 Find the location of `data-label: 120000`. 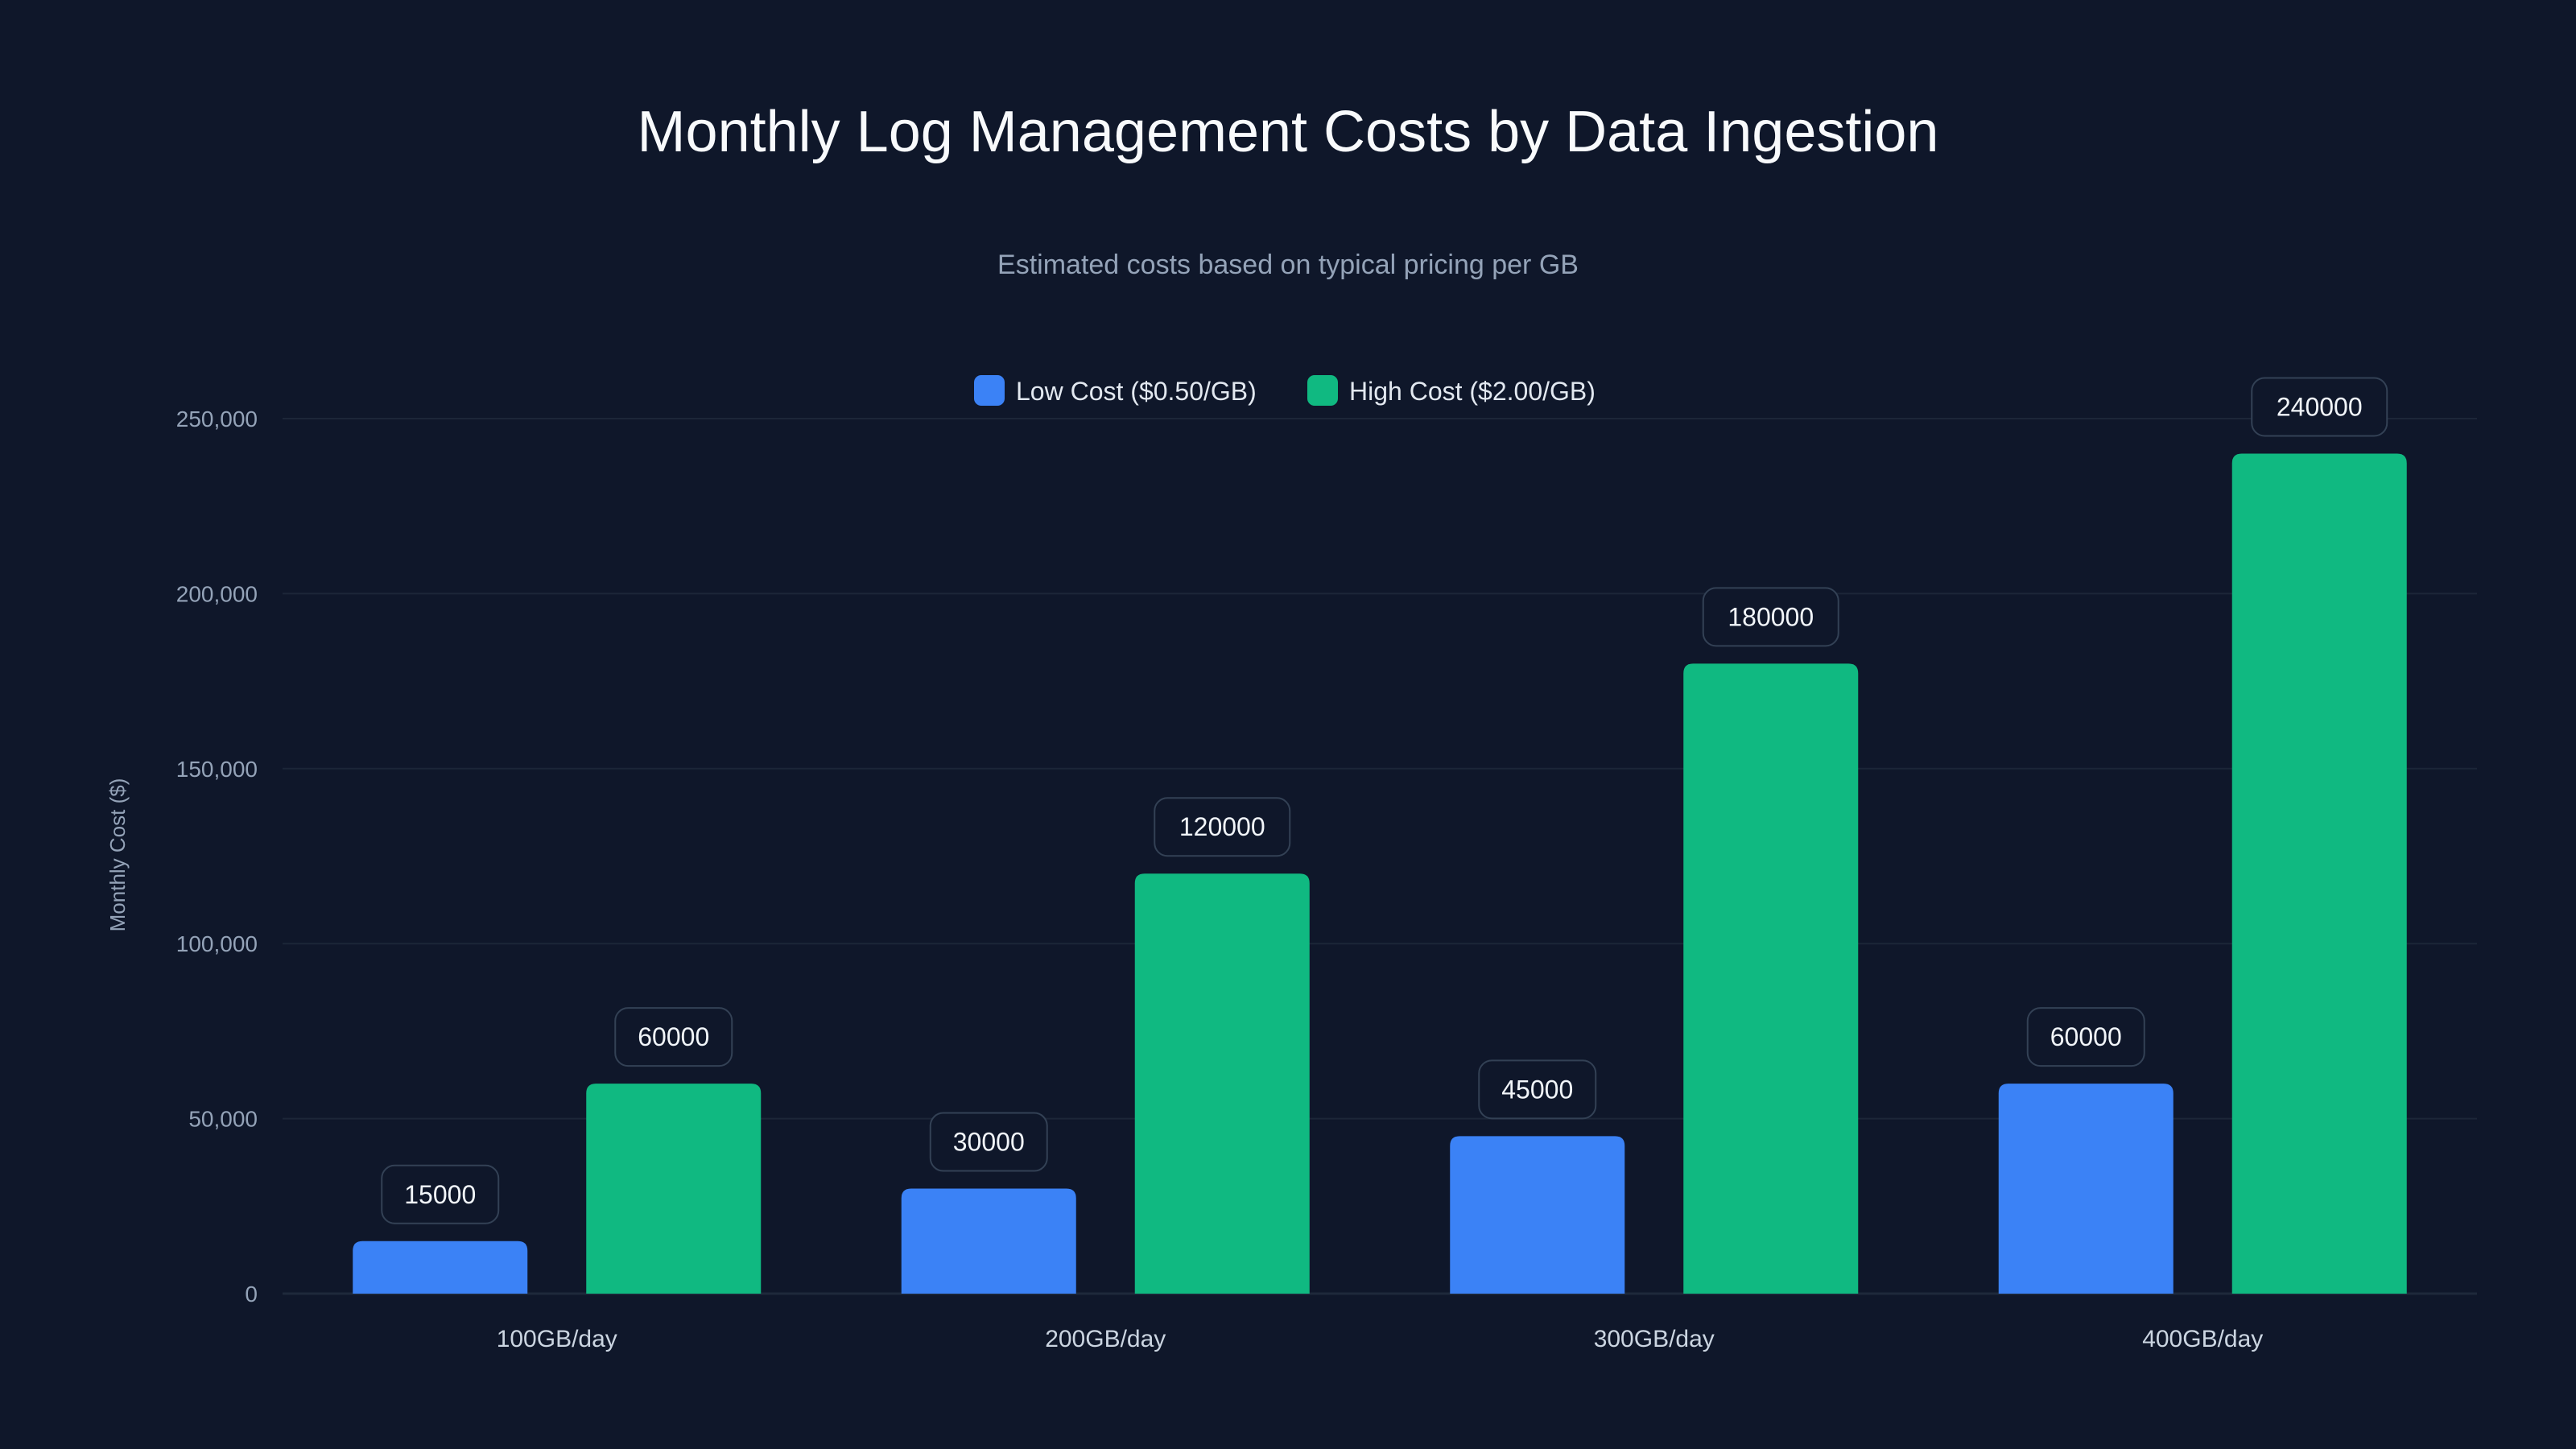

data-label: 120000 is located at coordinates (1222, 826).